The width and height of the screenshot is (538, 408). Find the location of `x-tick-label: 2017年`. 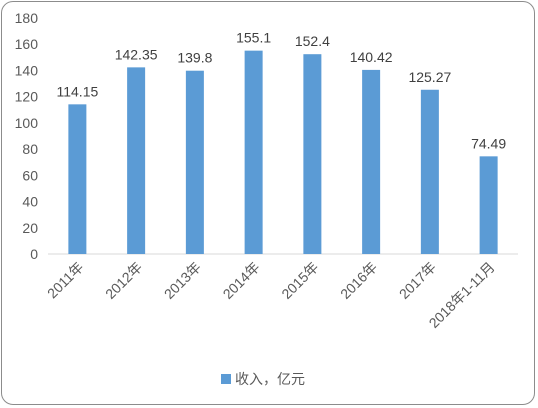

x-tick-label: 2017年 is located at coordinates (417, 280).